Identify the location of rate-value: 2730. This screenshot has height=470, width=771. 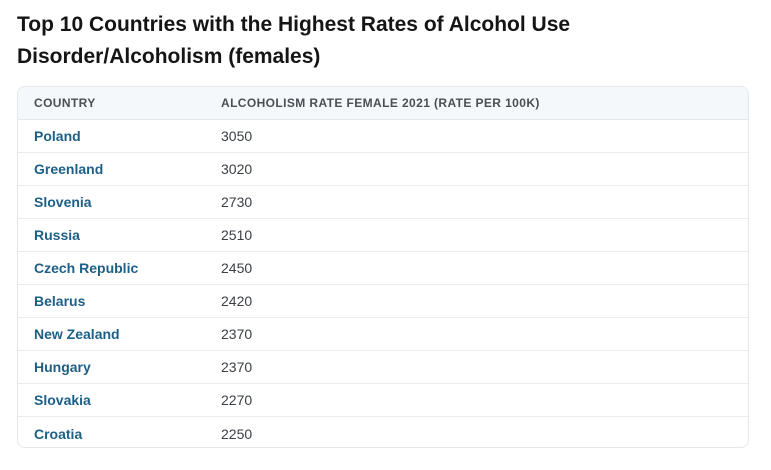
(237, 202).